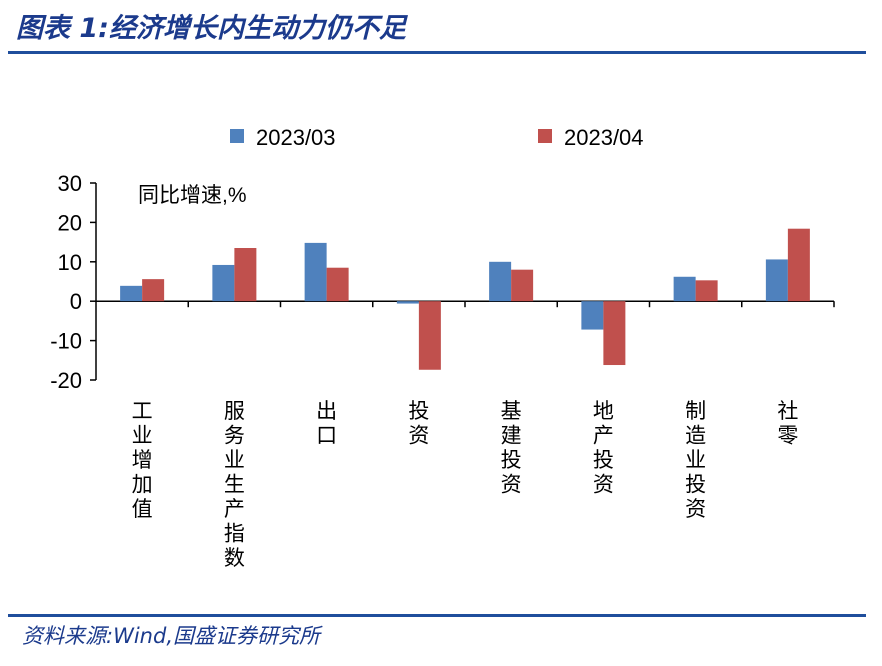 The height and width of the screenshot is (666, 882). I want to click on category-label: 服务业生产指数, so click(234, 485).